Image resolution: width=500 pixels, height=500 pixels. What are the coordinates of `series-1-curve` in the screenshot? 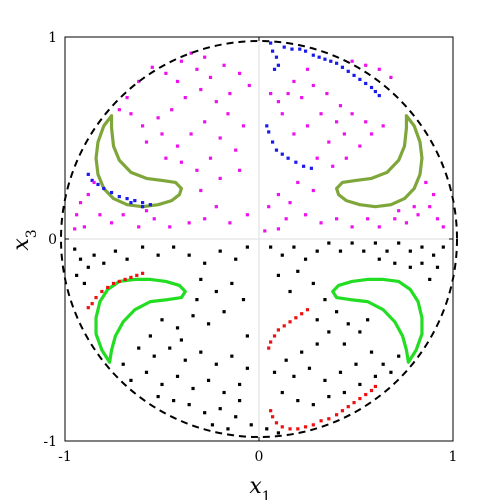 It's located at (379, 161).